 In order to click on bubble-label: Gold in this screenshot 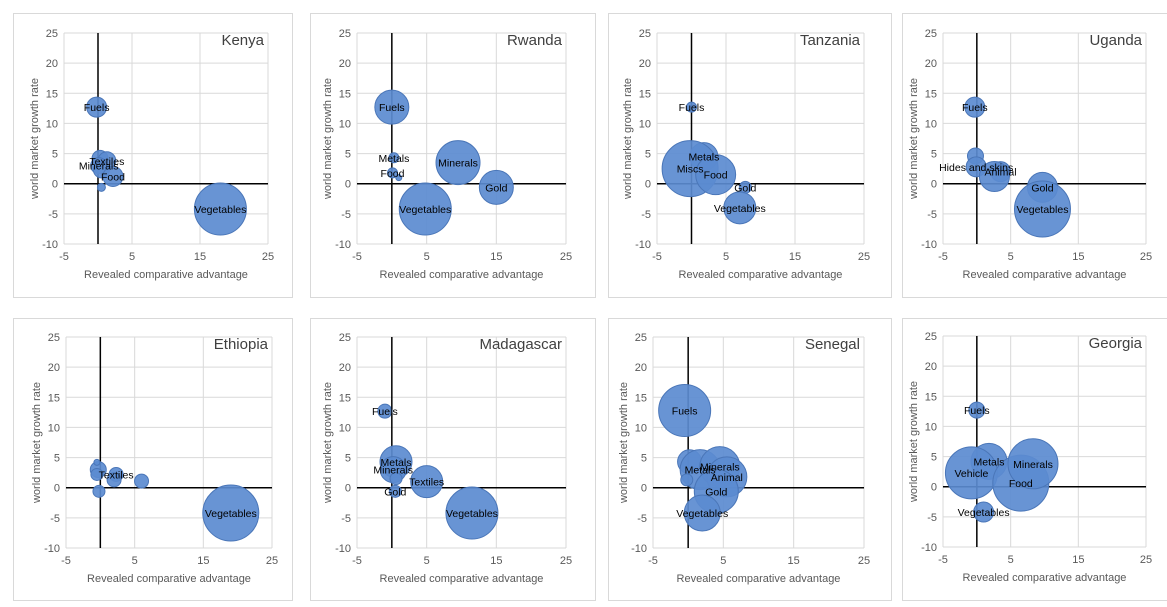, I will do `click(496, 188)`.